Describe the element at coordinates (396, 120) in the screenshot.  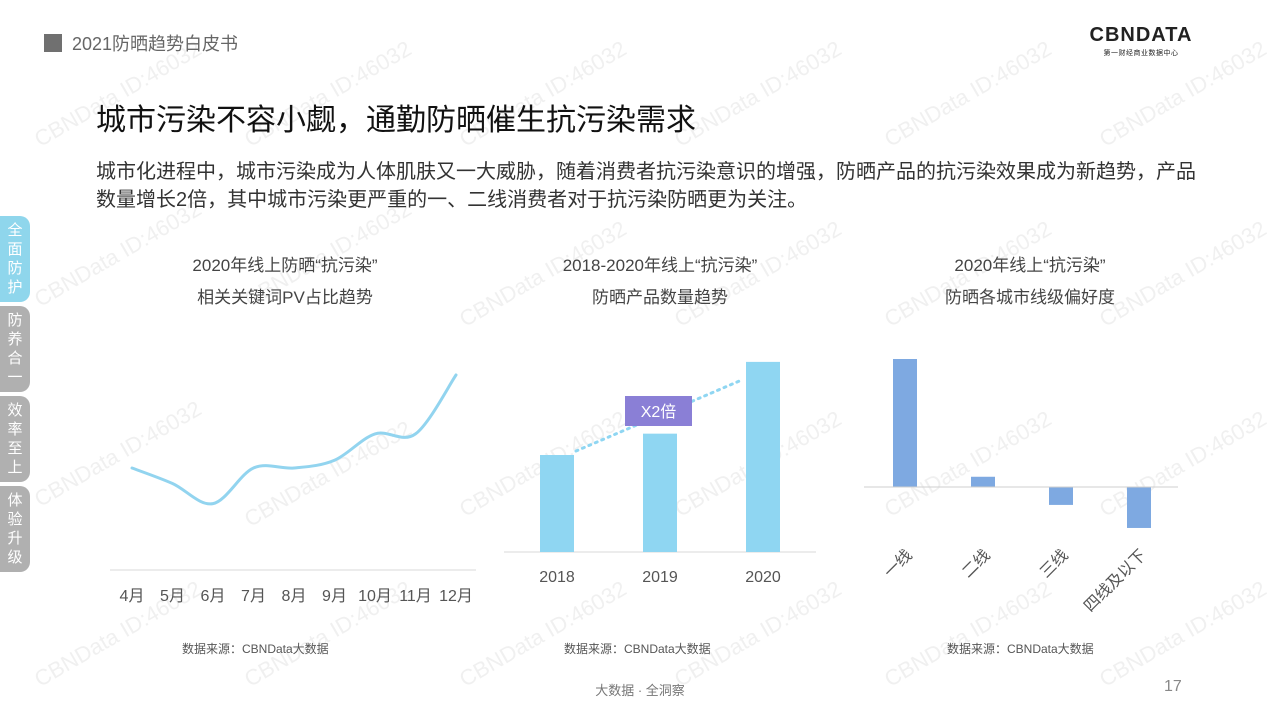
I see `page-title: 城市污染不容小觑，通勤防晒催生抗污染需求` at that location.